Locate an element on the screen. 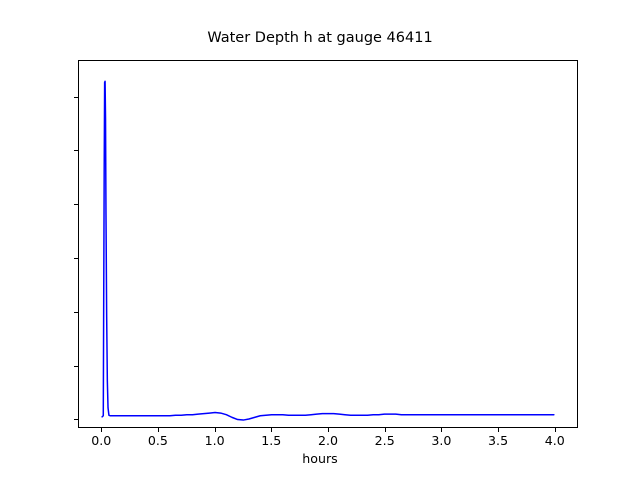 This screenshot has height=480, width=640. x-axis-label: hours is located at coordinates (320, 458).